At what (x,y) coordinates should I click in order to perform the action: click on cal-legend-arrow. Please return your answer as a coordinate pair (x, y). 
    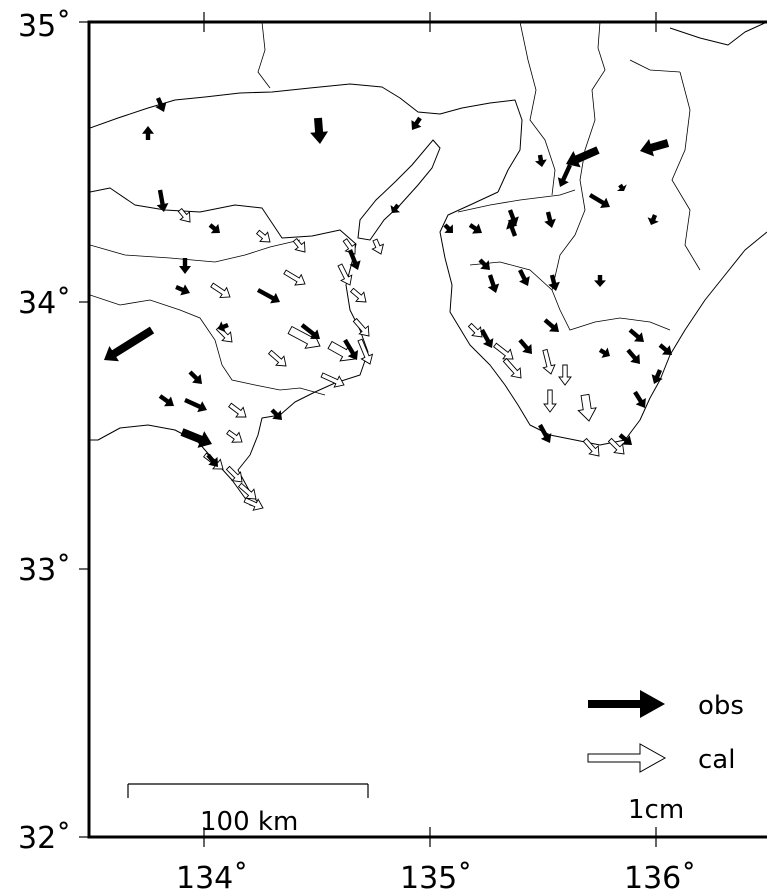
    Looking at the image, I should click on (627, 758).